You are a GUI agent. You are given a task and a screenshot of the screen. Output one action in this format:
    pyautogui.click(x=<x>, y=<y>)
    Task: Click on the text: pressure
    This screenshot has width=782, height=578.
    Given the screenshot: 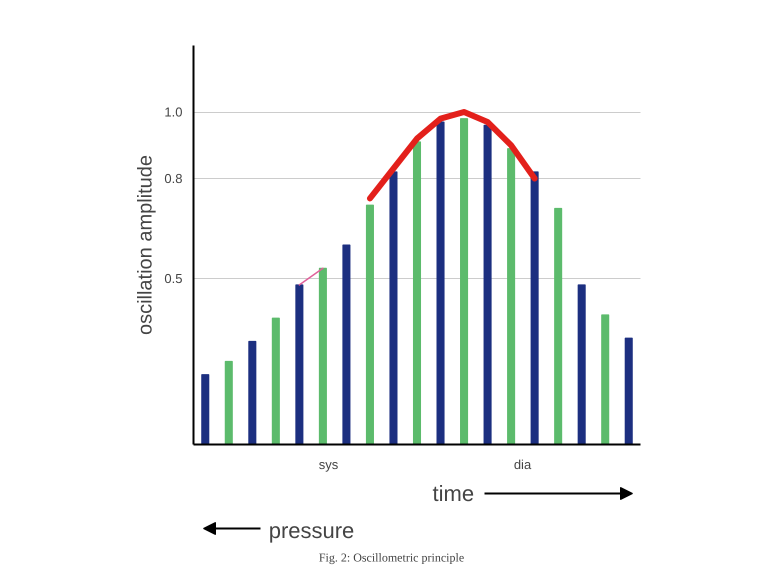 What is the action you would take?
    pyautogui.click(x=311, y=530)
    